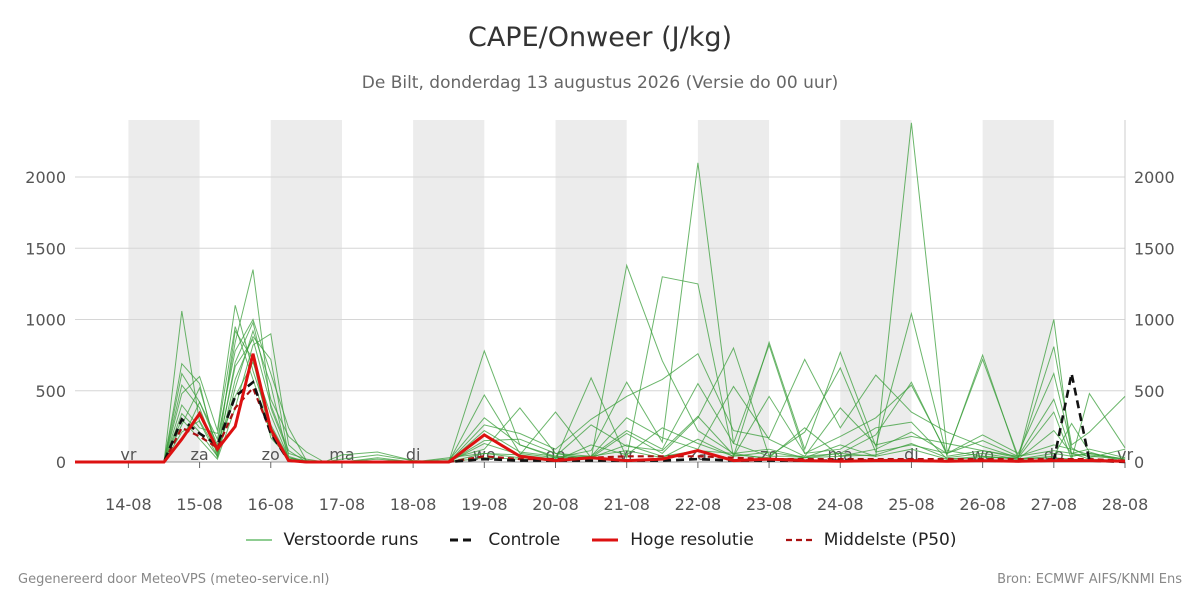 The image size is (1200, 600). What do you see at coordinates (199, 504) in the screenshot?
I see `x-tick-date-label: 15-08` at bounding box center [199, 504].